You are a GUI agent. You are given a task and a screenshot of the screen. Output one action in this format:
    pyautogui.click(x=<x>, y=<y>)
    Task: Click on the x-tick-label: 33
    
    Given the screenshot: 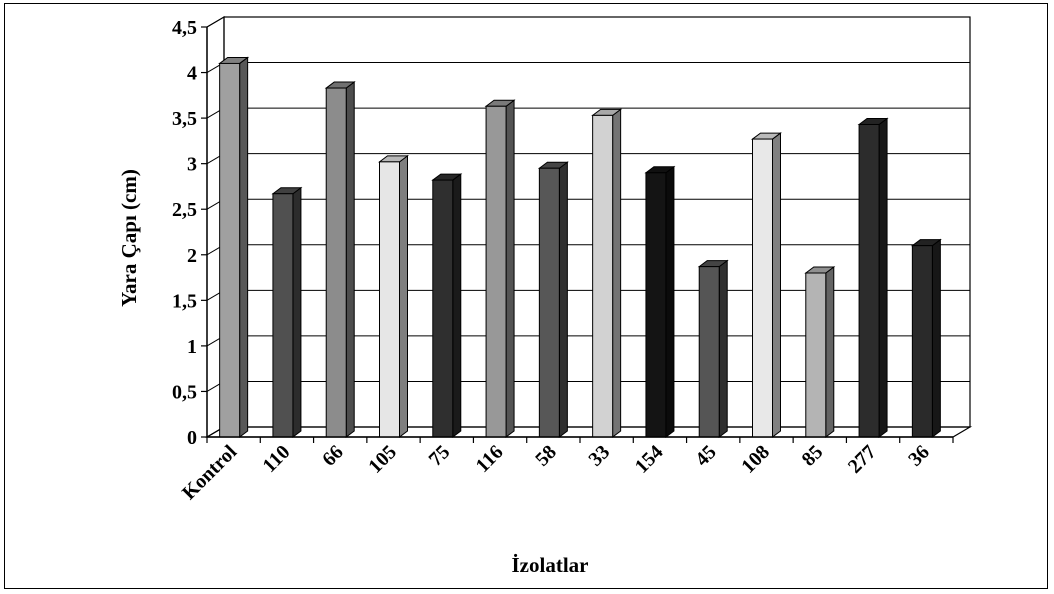 What is the action you would take?
    pyautogui.click(x=599, y=456)
    